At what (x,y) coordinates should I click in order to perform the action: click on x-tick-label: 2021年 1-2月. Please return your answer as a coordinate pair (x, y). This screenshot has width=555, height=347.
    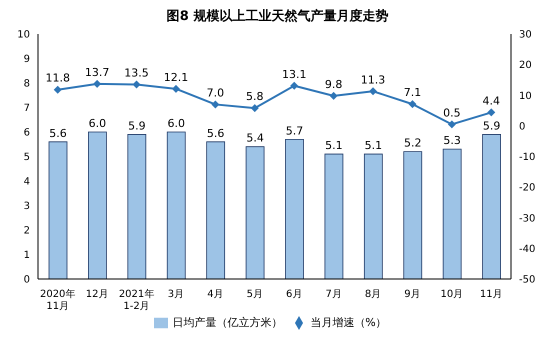
    Looking at the image, I should click on (136, 300).